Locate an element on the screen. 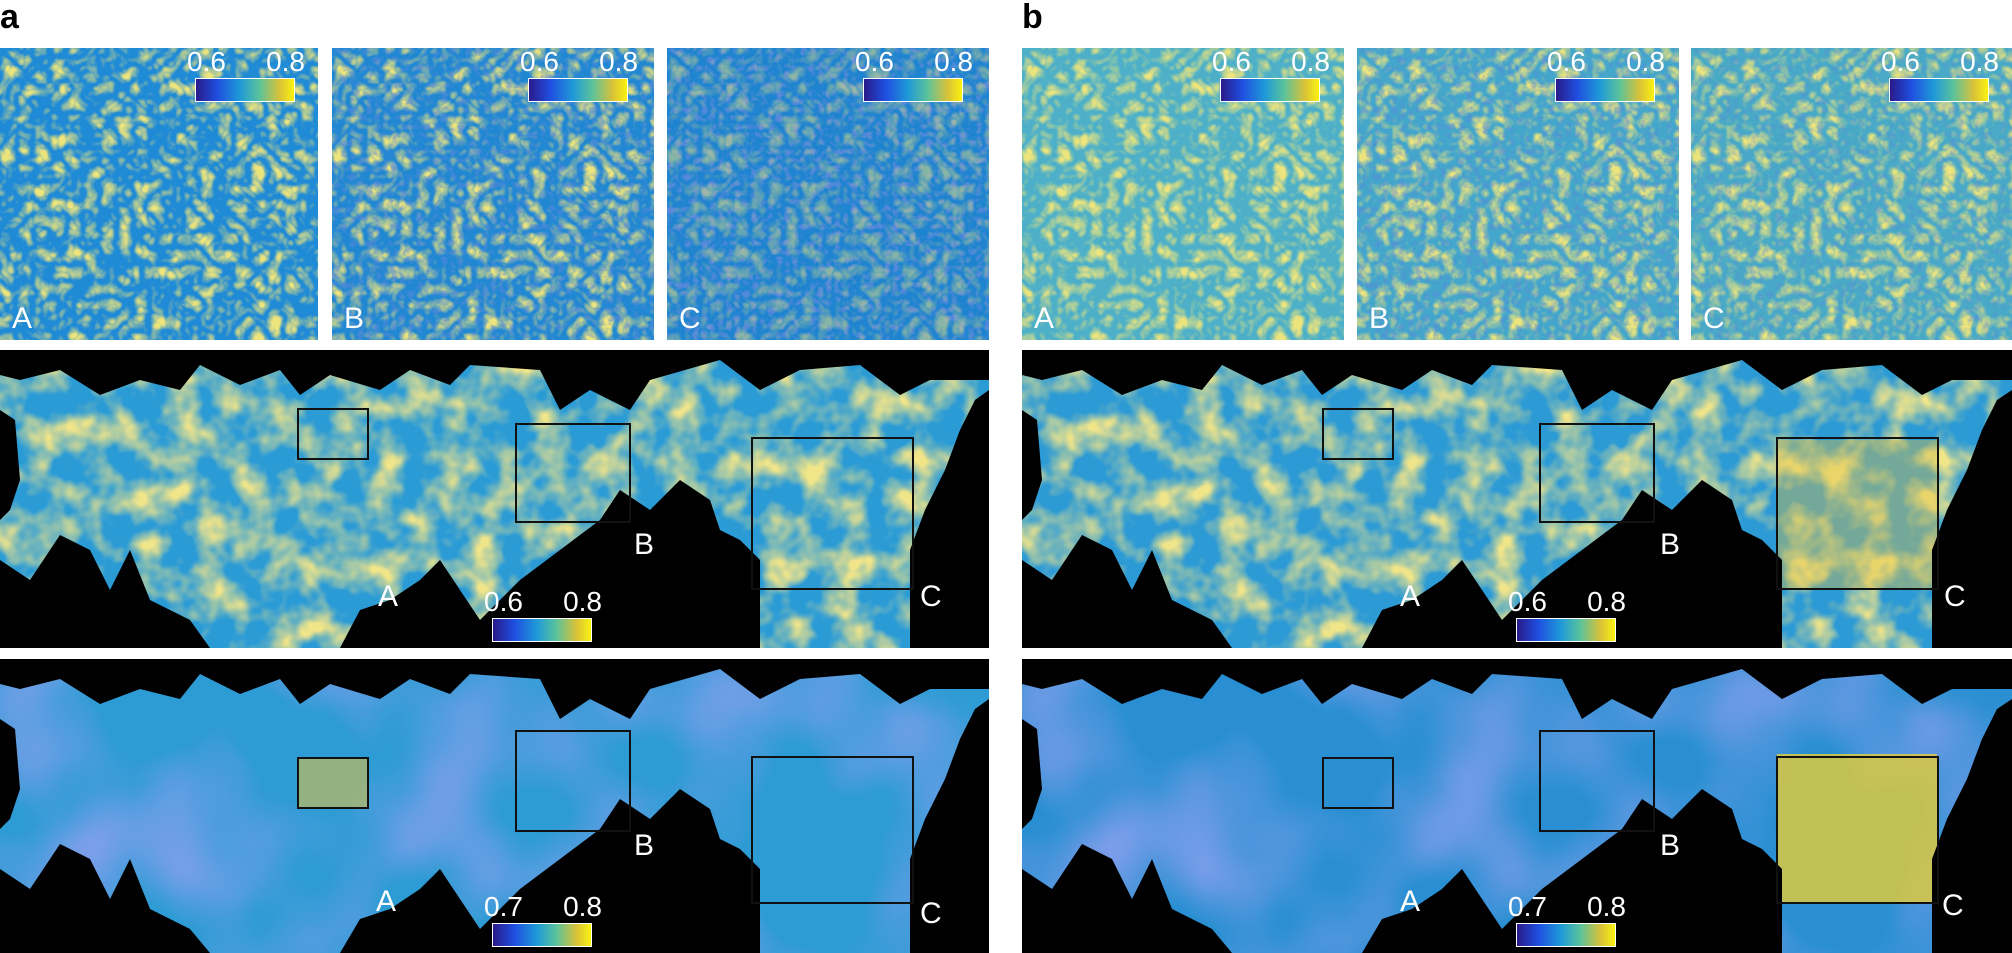  inset-map-b-A: 0.6 0.8 A is located at coordinates (1183, 194).